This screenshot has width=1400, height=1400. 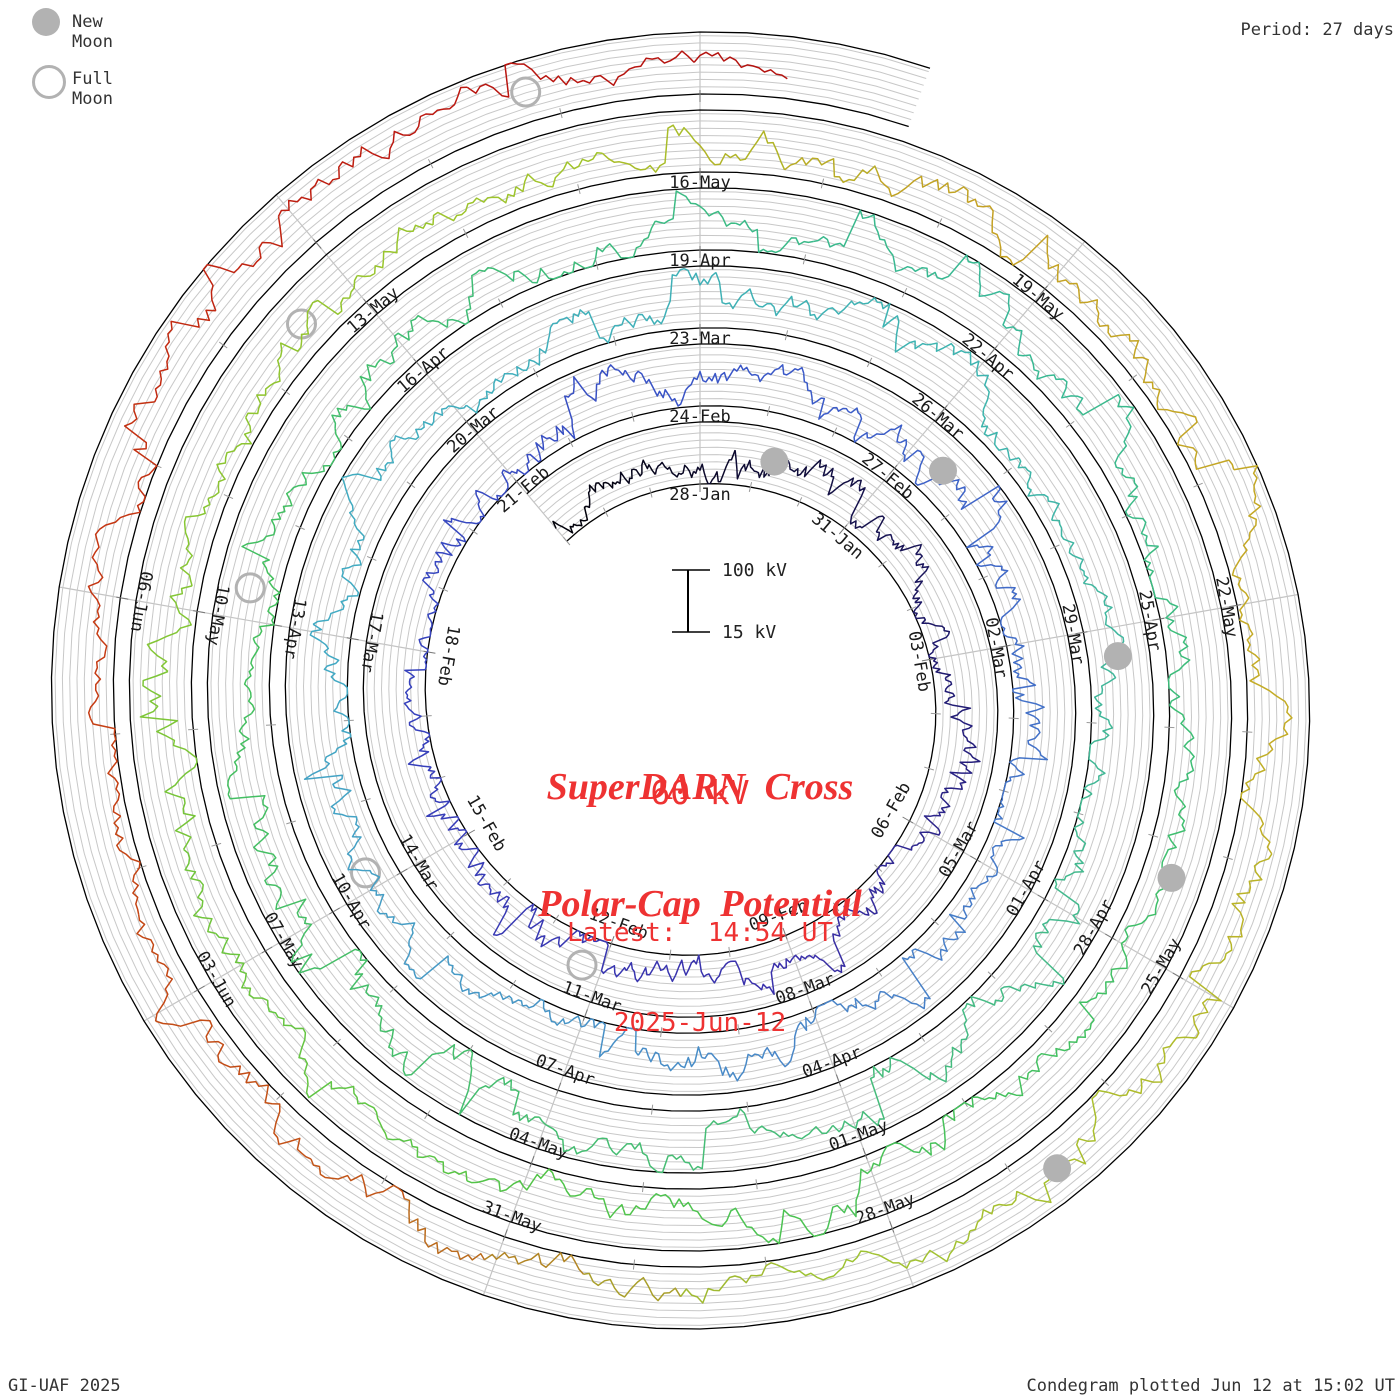 I want to click on legend-full-moon-label: Full Moon, so click(x=92, y=89).